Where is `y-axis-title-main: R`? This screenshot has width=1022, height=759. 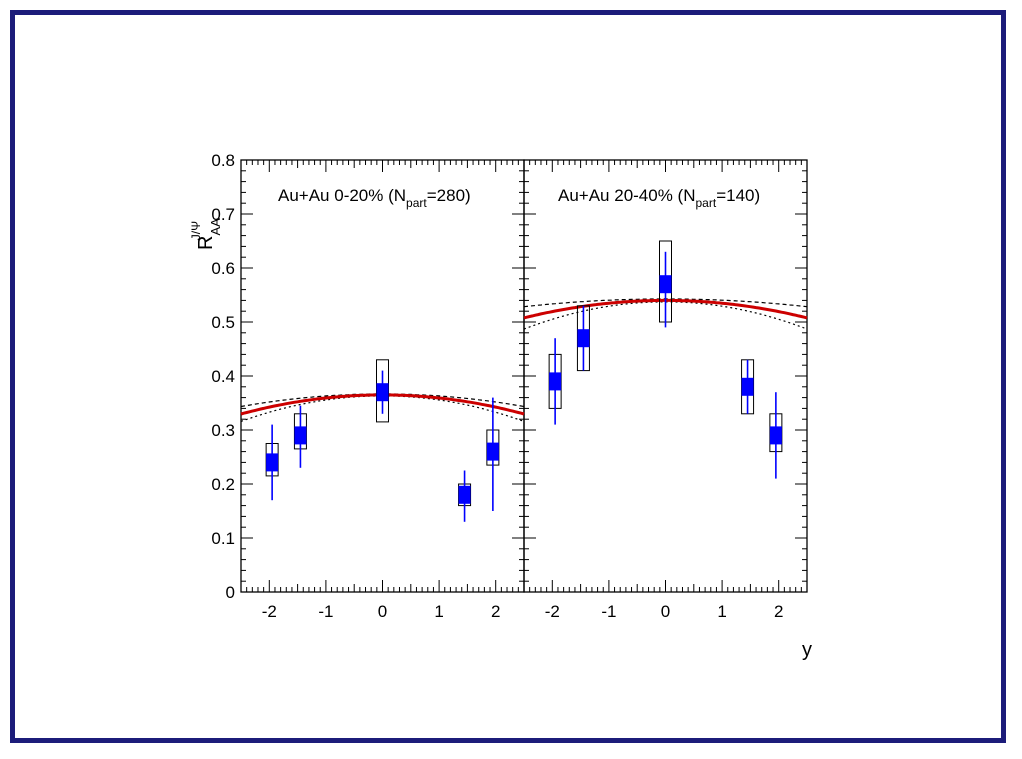 y-axis-title-main: R is located at coordinates (206, 243).